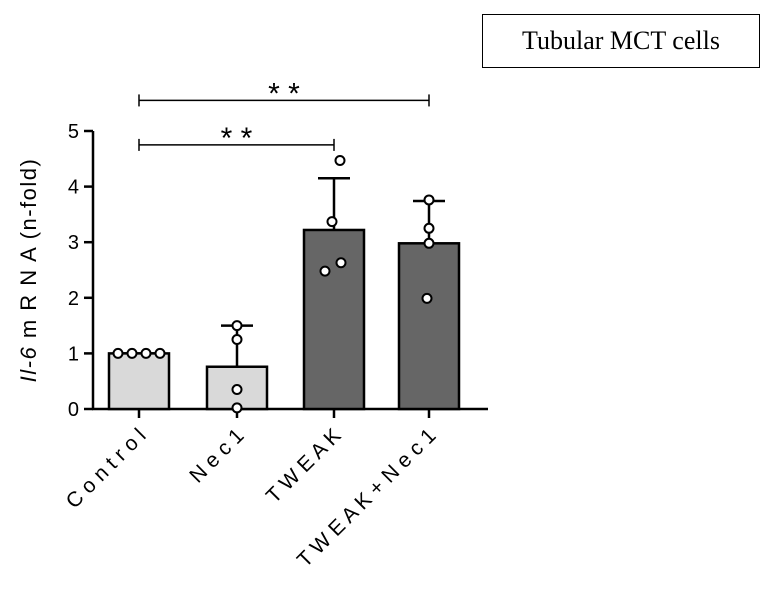 The height and width of the screenshot is (608, 764). I want to click on x-tick-label: N e c 1, so click(216, 455).